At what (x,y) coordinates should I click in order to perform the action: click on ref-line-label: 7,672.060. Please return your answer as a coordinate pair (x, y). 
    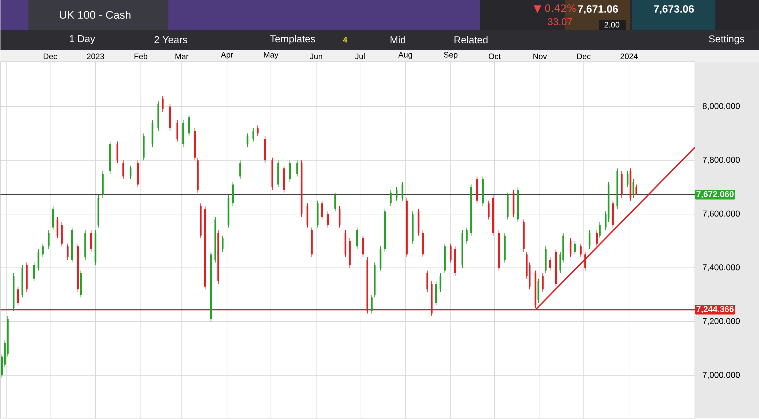
    Looking at the image, I should click on (715, 195).